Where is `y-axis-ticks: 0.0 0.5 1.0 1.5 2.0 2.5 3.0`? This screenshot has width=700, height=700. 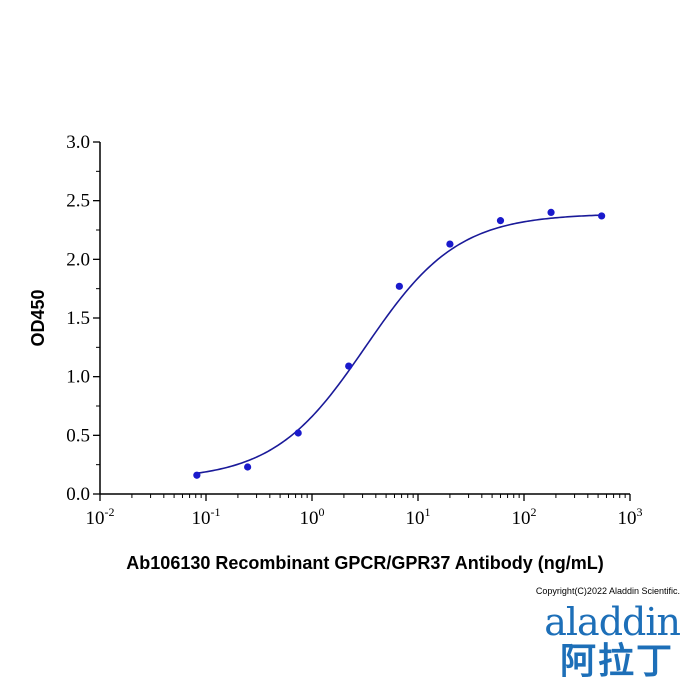 y-axis-ticks: 0.0 0.5 1.0 1.5 2.0 2.5 3.0 is located at coordinates (83, 318).